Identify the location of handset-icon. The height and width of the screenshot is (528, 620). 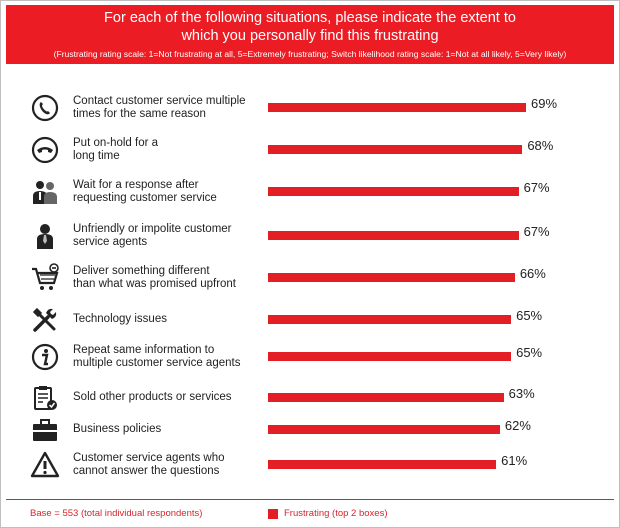
(45, 150).